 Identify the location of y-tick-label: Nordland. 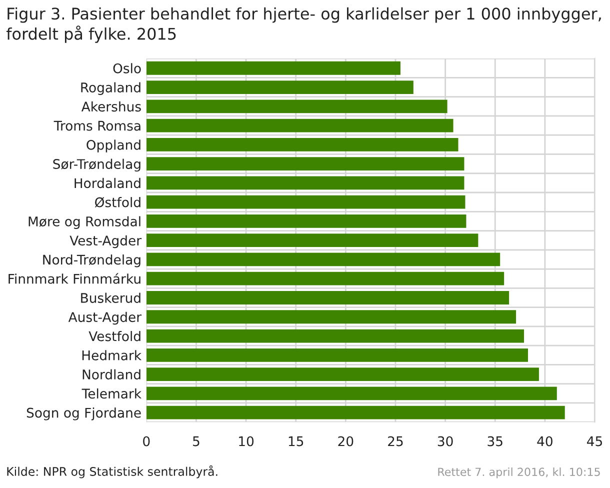
(111, 374).